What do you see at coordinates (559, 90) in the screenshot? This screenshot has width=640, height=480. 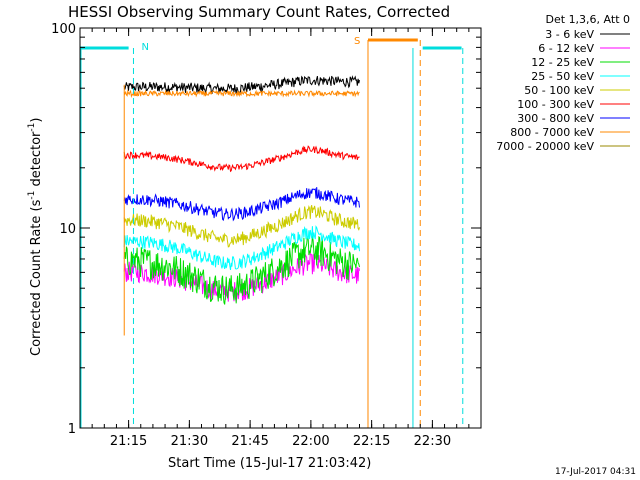 I see `legend-entry-label: 50 - 100 keV` at bounding box center [559, 90].